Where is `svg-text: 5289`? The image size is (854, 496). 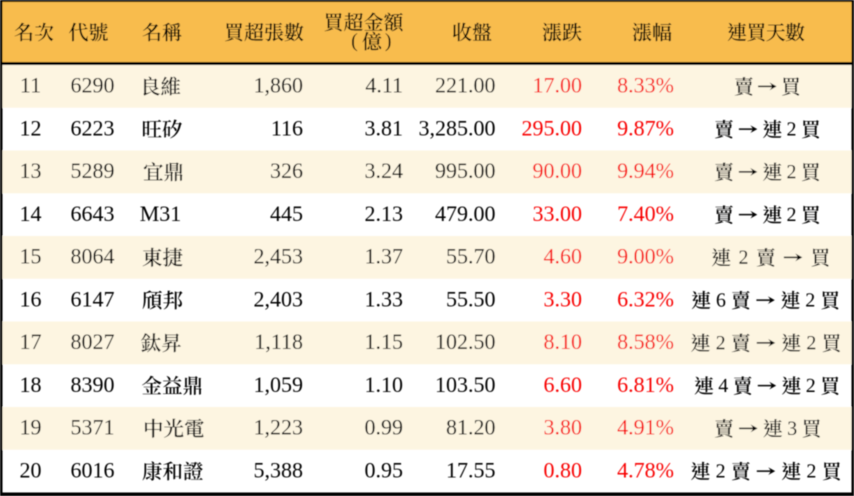
svg-text: 5289 is located at coordinates (93, 170).